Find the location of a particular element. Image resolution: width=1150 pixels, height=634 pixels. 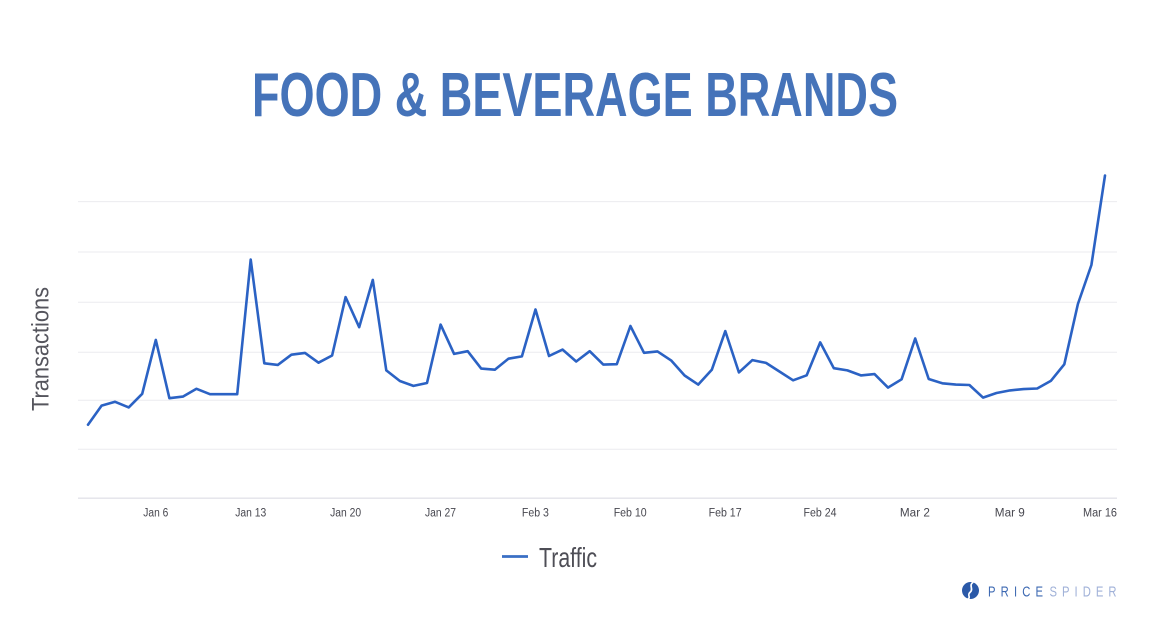

svg-text: Jan 13 is located at coordinates (250, 514).